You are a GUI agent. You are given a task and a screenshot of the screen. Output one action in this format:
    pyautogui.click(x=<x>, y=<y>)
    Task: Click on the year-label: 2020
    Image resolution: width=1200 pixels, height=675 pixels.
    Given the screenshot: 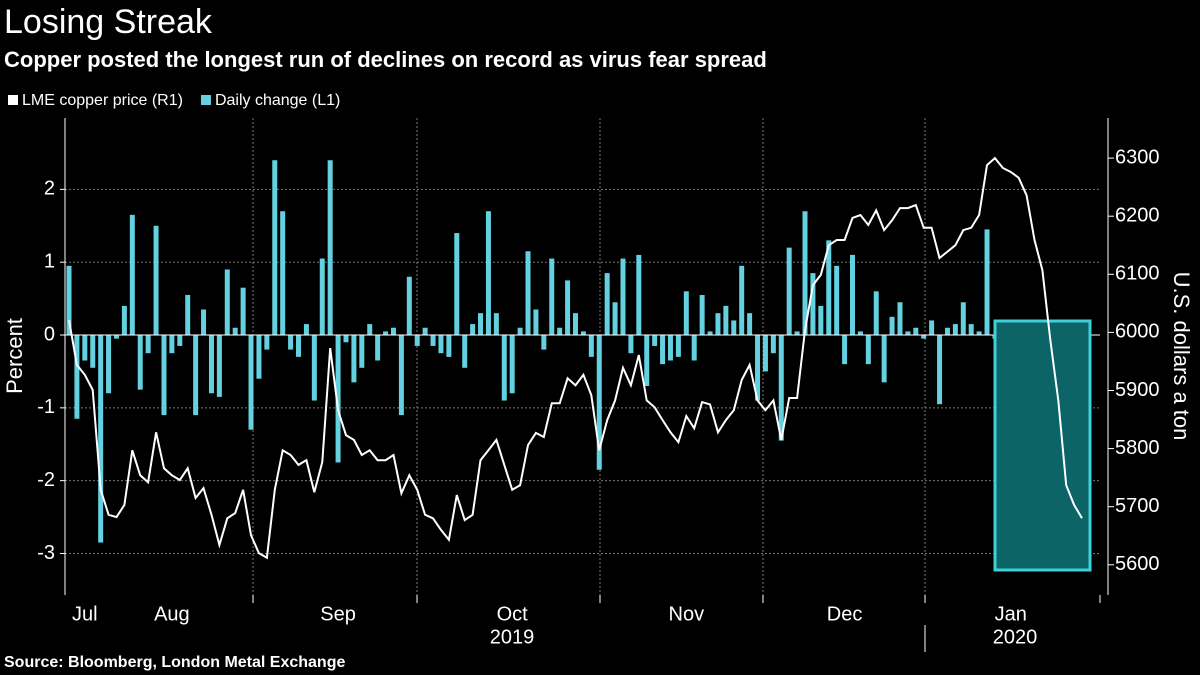 What is the action you would take?
    pyautogui.click(x=1015, y=637)
    